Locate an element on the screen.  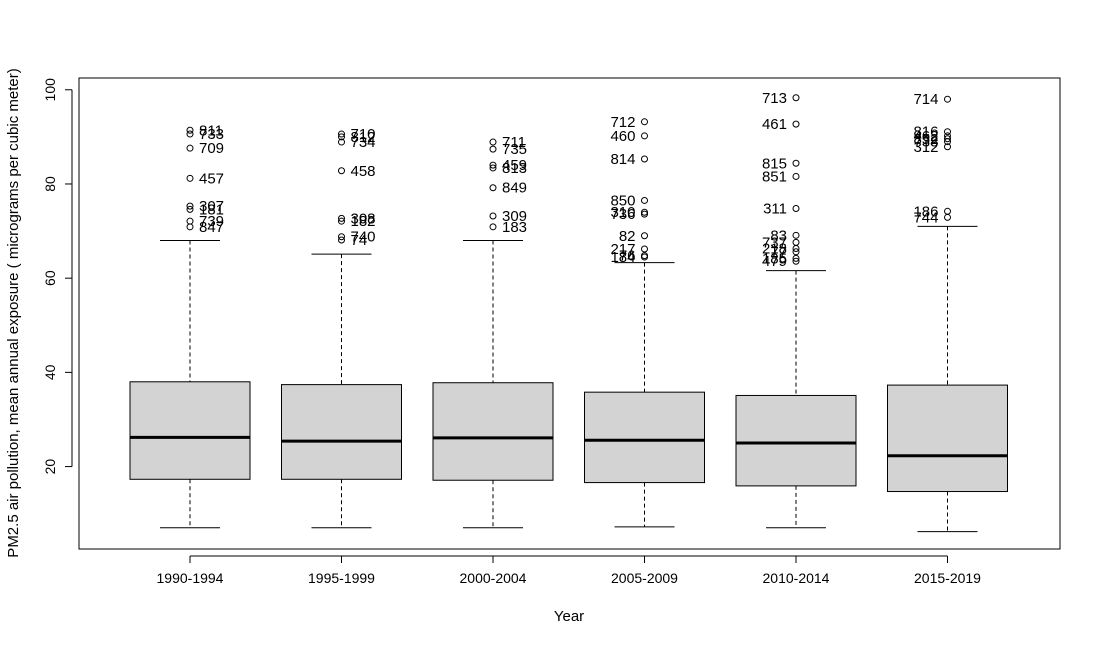
outlier-label: 711 is located at coordinates (514, 142).